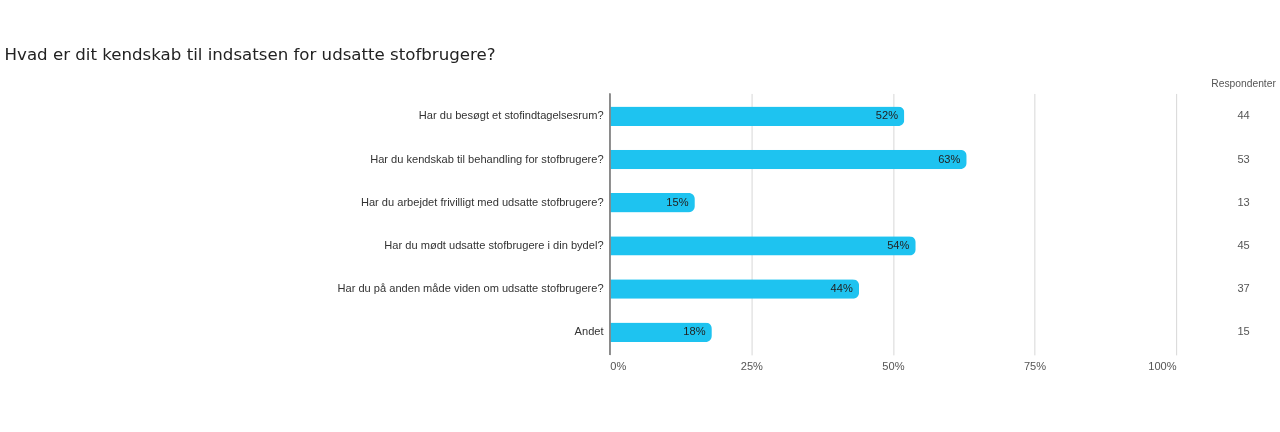  What do you see at coordinates (618, 366) in the screenshot?
I see `x-tick-label: 0%` at bounding box center [618, 366].